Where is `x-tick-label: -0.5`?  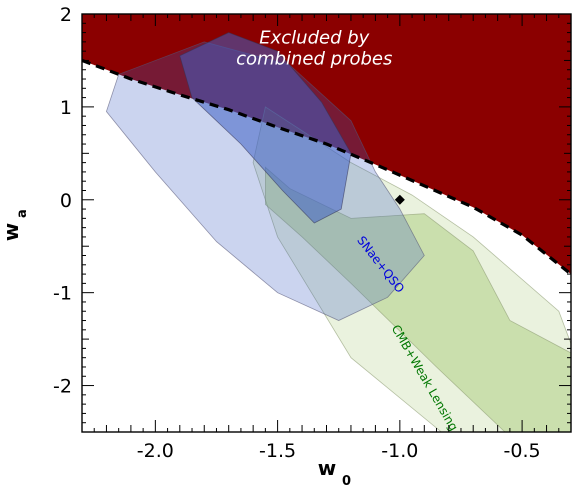 x-tick-label: -0.5 is located at coordinates (522, 451).